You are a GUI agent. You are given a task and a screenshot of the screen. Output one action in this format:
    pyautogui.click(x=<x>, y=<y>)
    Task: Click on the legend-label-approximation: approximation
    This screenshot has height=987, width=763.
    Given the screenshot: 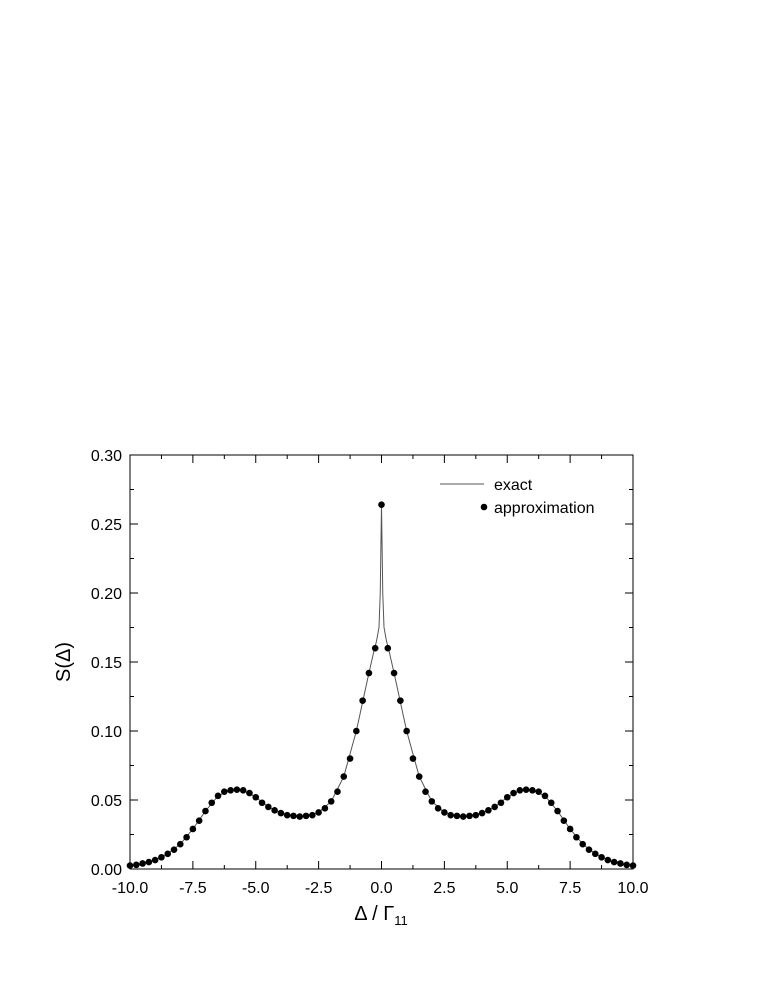 What is the action you would take?
    pyautogui.click(x=544, y=508)
    